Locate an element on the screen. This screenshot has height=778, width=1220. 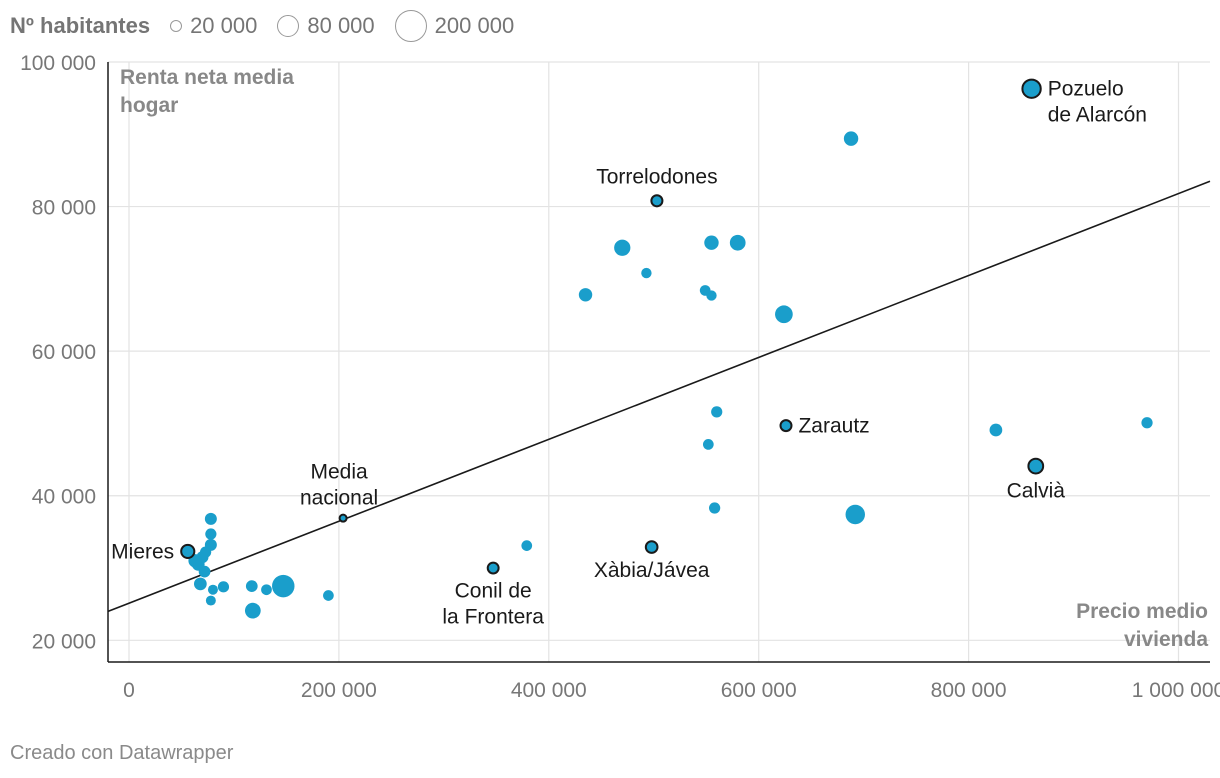
label-mieres: Mieres is located at coordinates (142, 551).